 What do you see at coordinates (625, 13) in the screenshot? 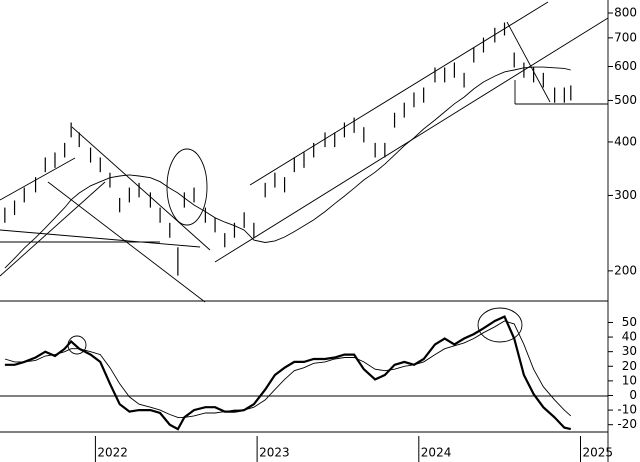
I see `y-tick-label: 800` at bounding box center [625, 13].